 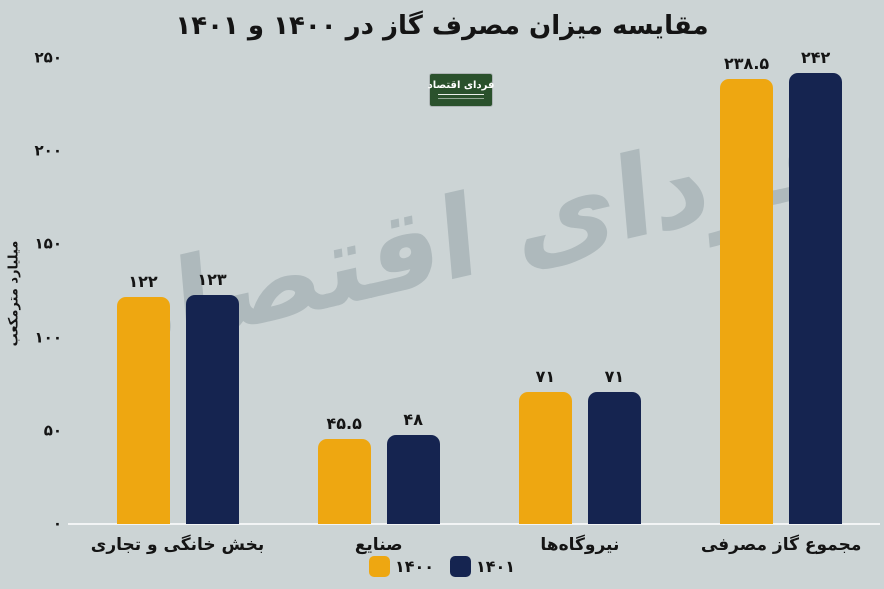 What do you see at coordinates (461, 96) in the screenshot?
I see `brand-logo-subtitle-rule` at bounding box center [461, 96].